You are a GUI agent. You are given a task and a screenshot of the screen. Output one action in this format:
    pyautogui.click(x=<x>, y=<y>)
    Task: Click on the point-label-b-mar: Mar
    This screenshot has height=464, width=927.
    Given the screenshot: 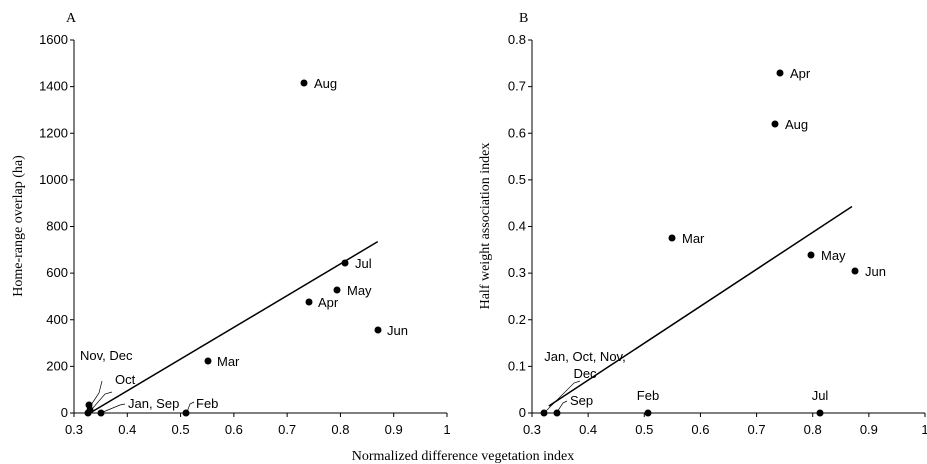 What is the action you would take?
    pyautogui.click(x=693, y=238)
    